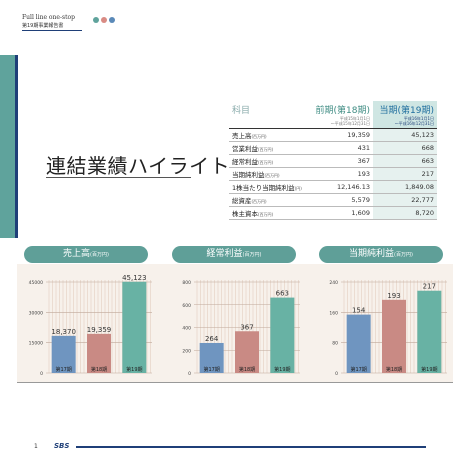 The width and height of the screenshot is (472, 472). What do you see at coordinates (405, 148) in the screenshot?
I see `row-current-value: 668` at bounding box center [405, 148].